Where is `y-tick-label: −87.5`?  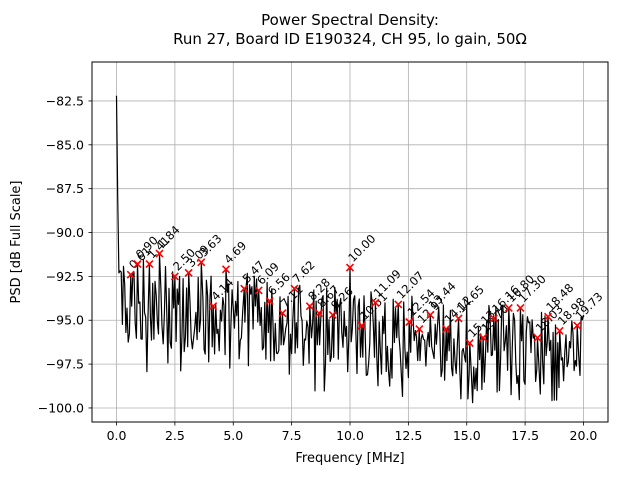
y-tick-label: −87.5 is located at coordinates (65, 188).